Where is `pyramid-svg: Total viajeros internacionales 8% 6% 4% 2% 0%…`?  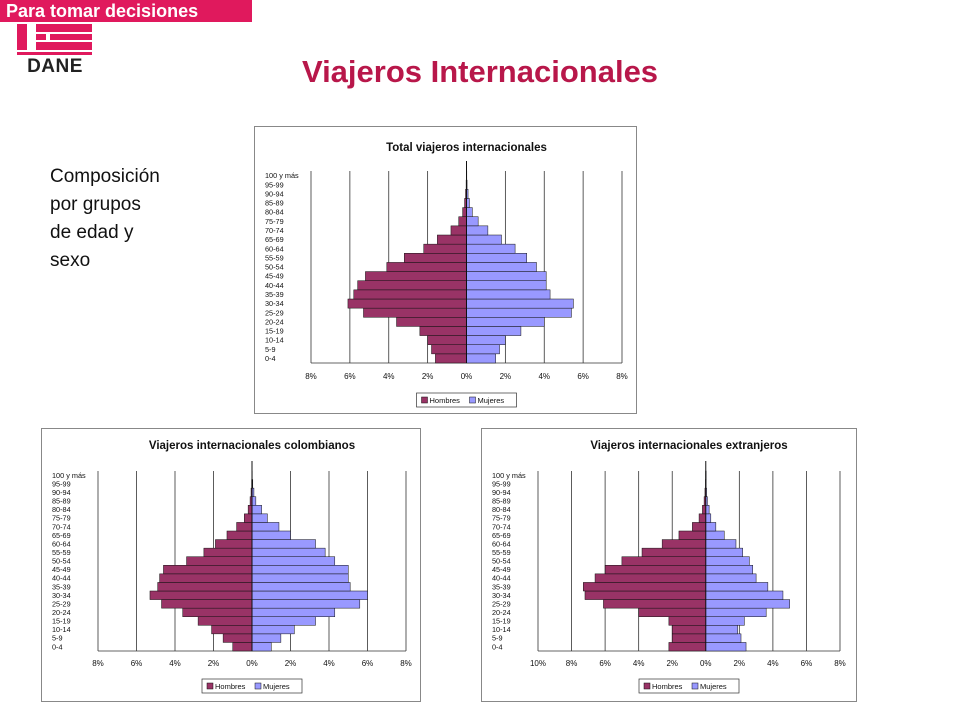 pyramid-svg: Total viajeros internacionales 8% 6% 4% 2% 0%… is located at coordinates (446, 275).